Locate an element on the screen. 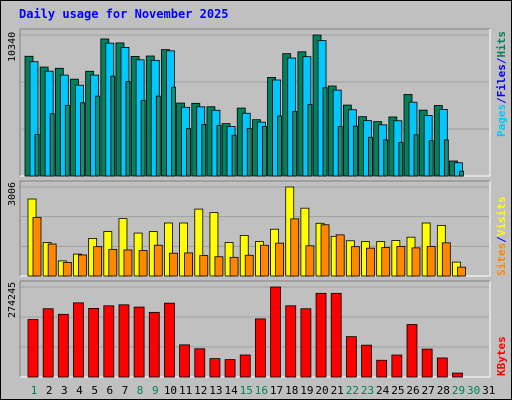  day-label-20: 20 is located at coordinates (321, 390).